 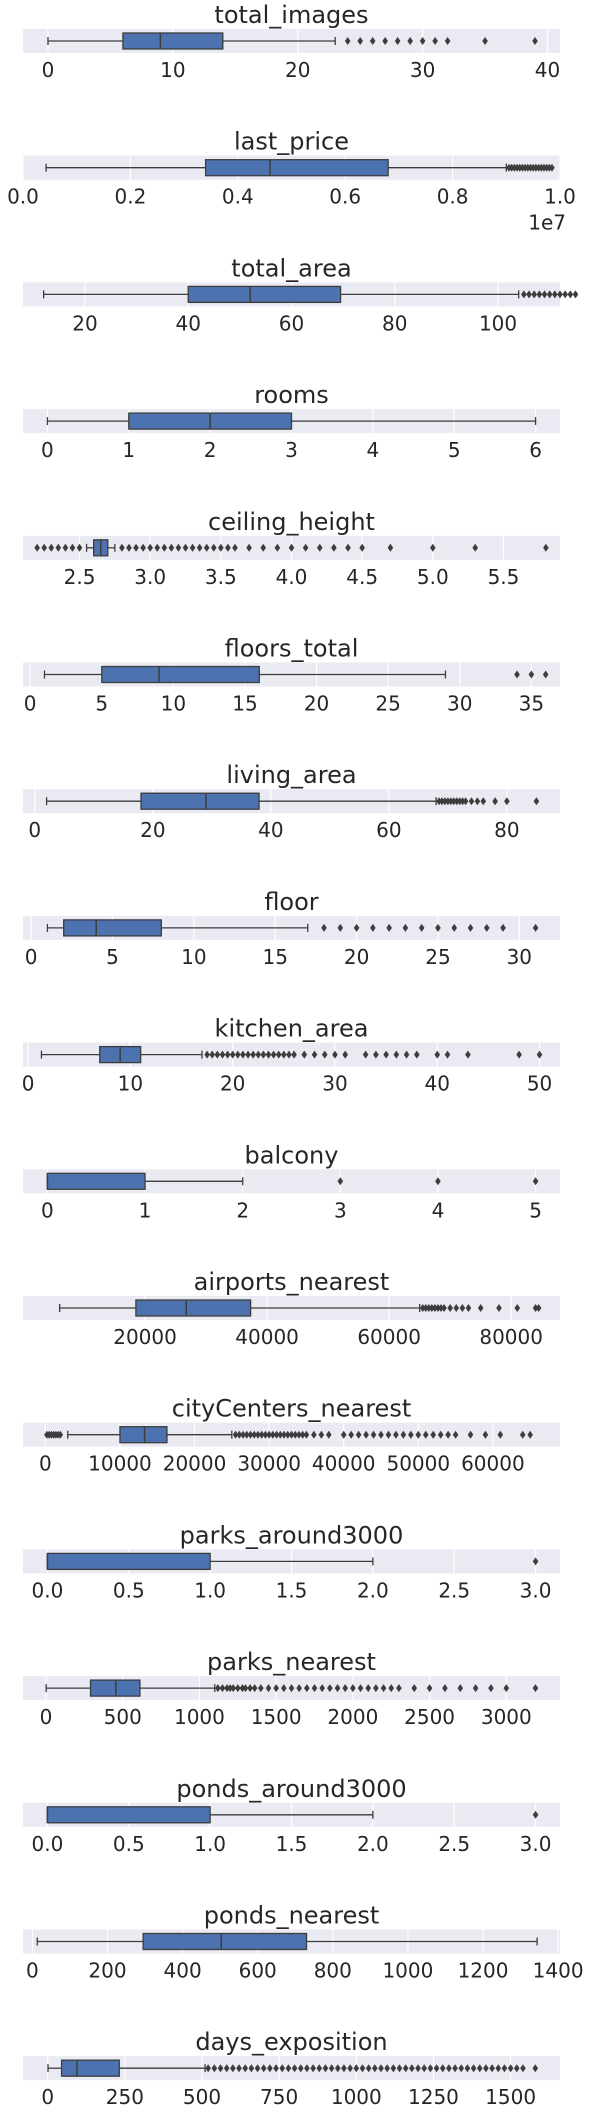 What do you see at coordinates (291, 1662) in the screenshot?
I see `chart-title: parks_nearest` at bounding box center [291, 1662].